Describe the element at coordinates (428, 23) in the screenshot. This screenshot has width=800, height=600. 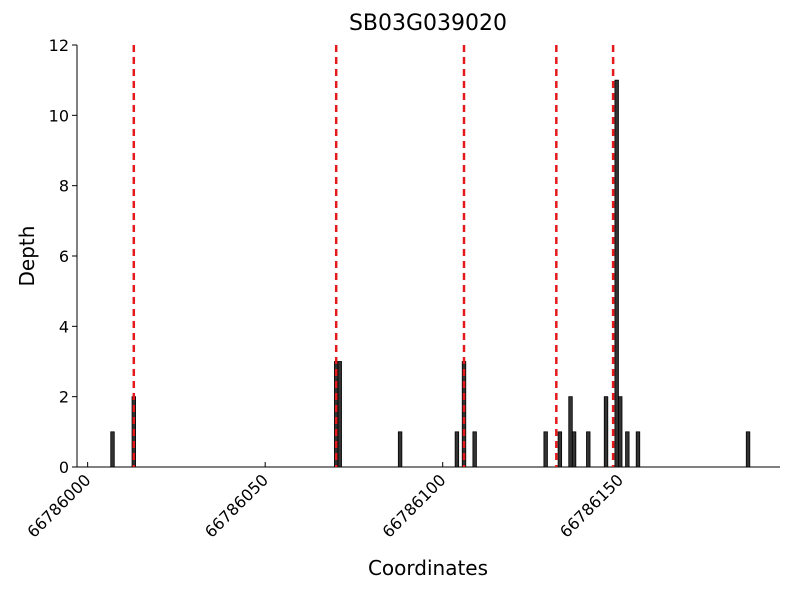
I see `chart-title: SB03G039020` at that location.